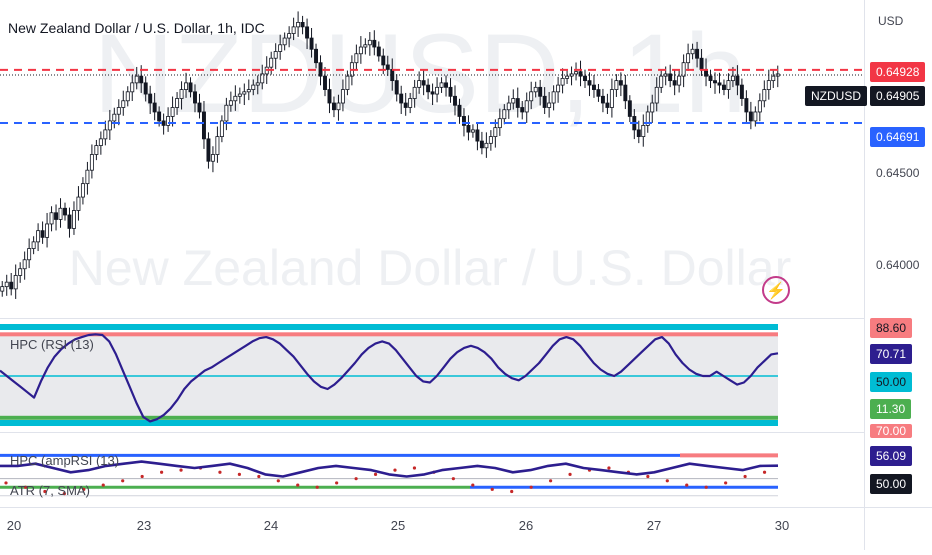  Describe the element at coordinates (898, 72) in the screenshot. I see `resistance-price-badge: 0.64928` at that location.